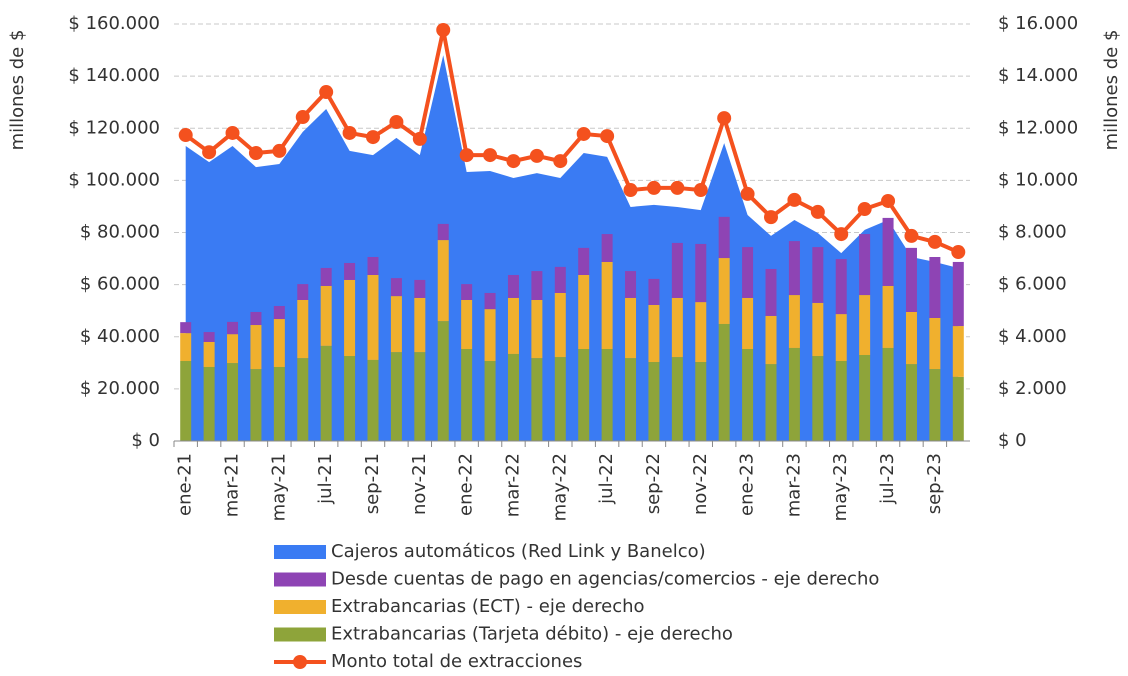 The image size is (1128, 676). What do you see at coordinates (120, 388) in the screenshot?
I see `y-tick-label: $ 20.000` at bounding box center [120, 388].